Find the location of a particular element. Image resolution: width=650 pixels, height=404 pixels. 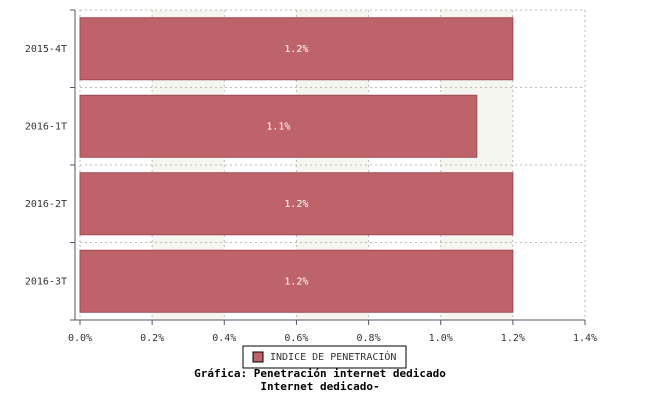

x-tick-label: 1.4% is located at coordinates (585, 338).